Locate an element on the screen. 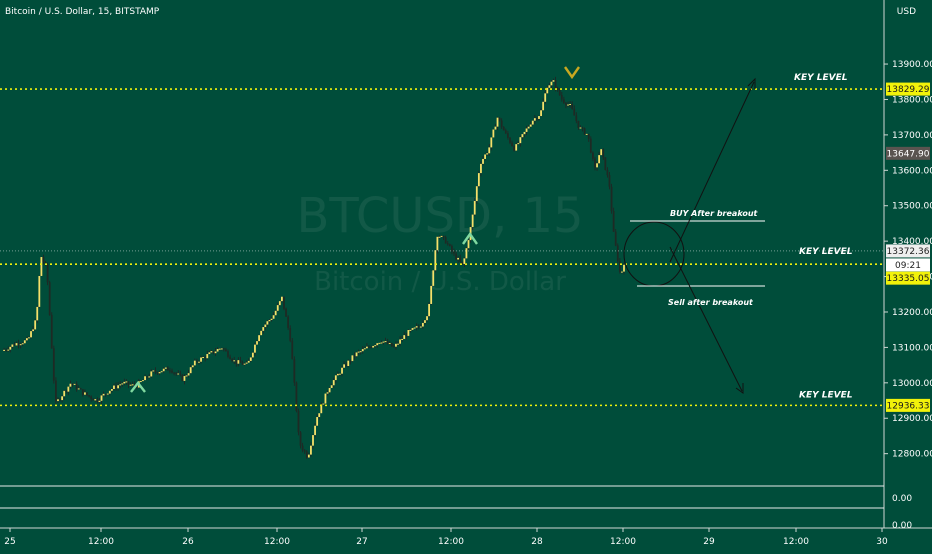  price-tick-label: 12900.00 is located at coordinates (912, 419).